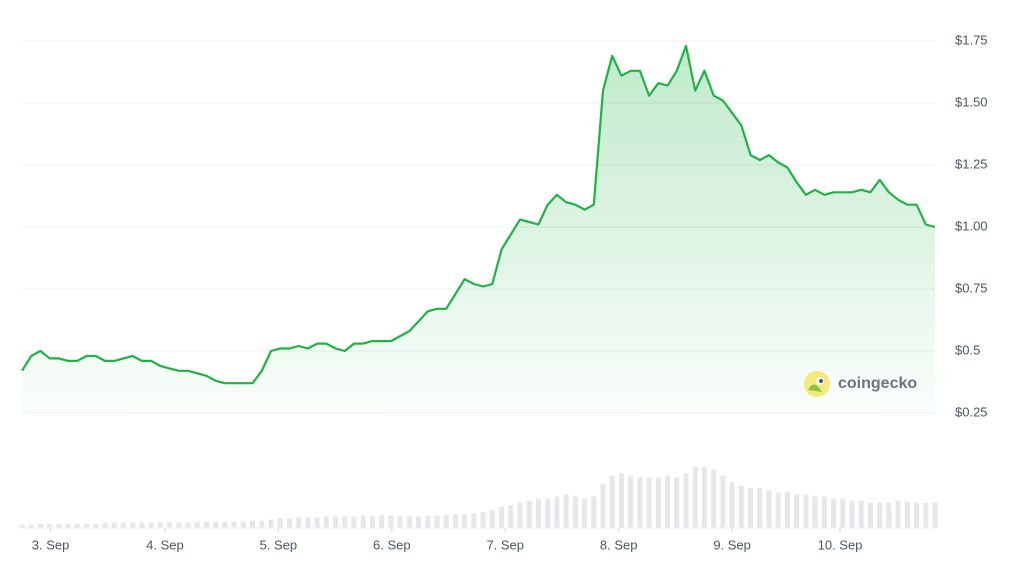  I want to click on watermark: coingecko, so click(860, 384).